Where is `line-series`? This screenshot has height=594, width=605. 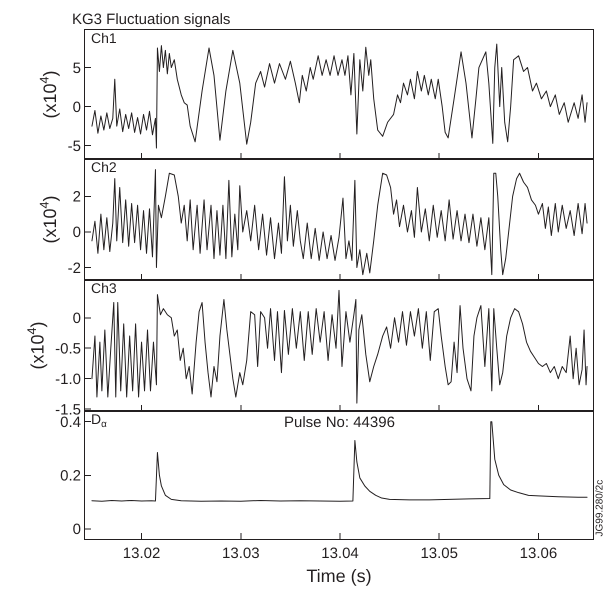
line-series is located at coordinates (339, 96).